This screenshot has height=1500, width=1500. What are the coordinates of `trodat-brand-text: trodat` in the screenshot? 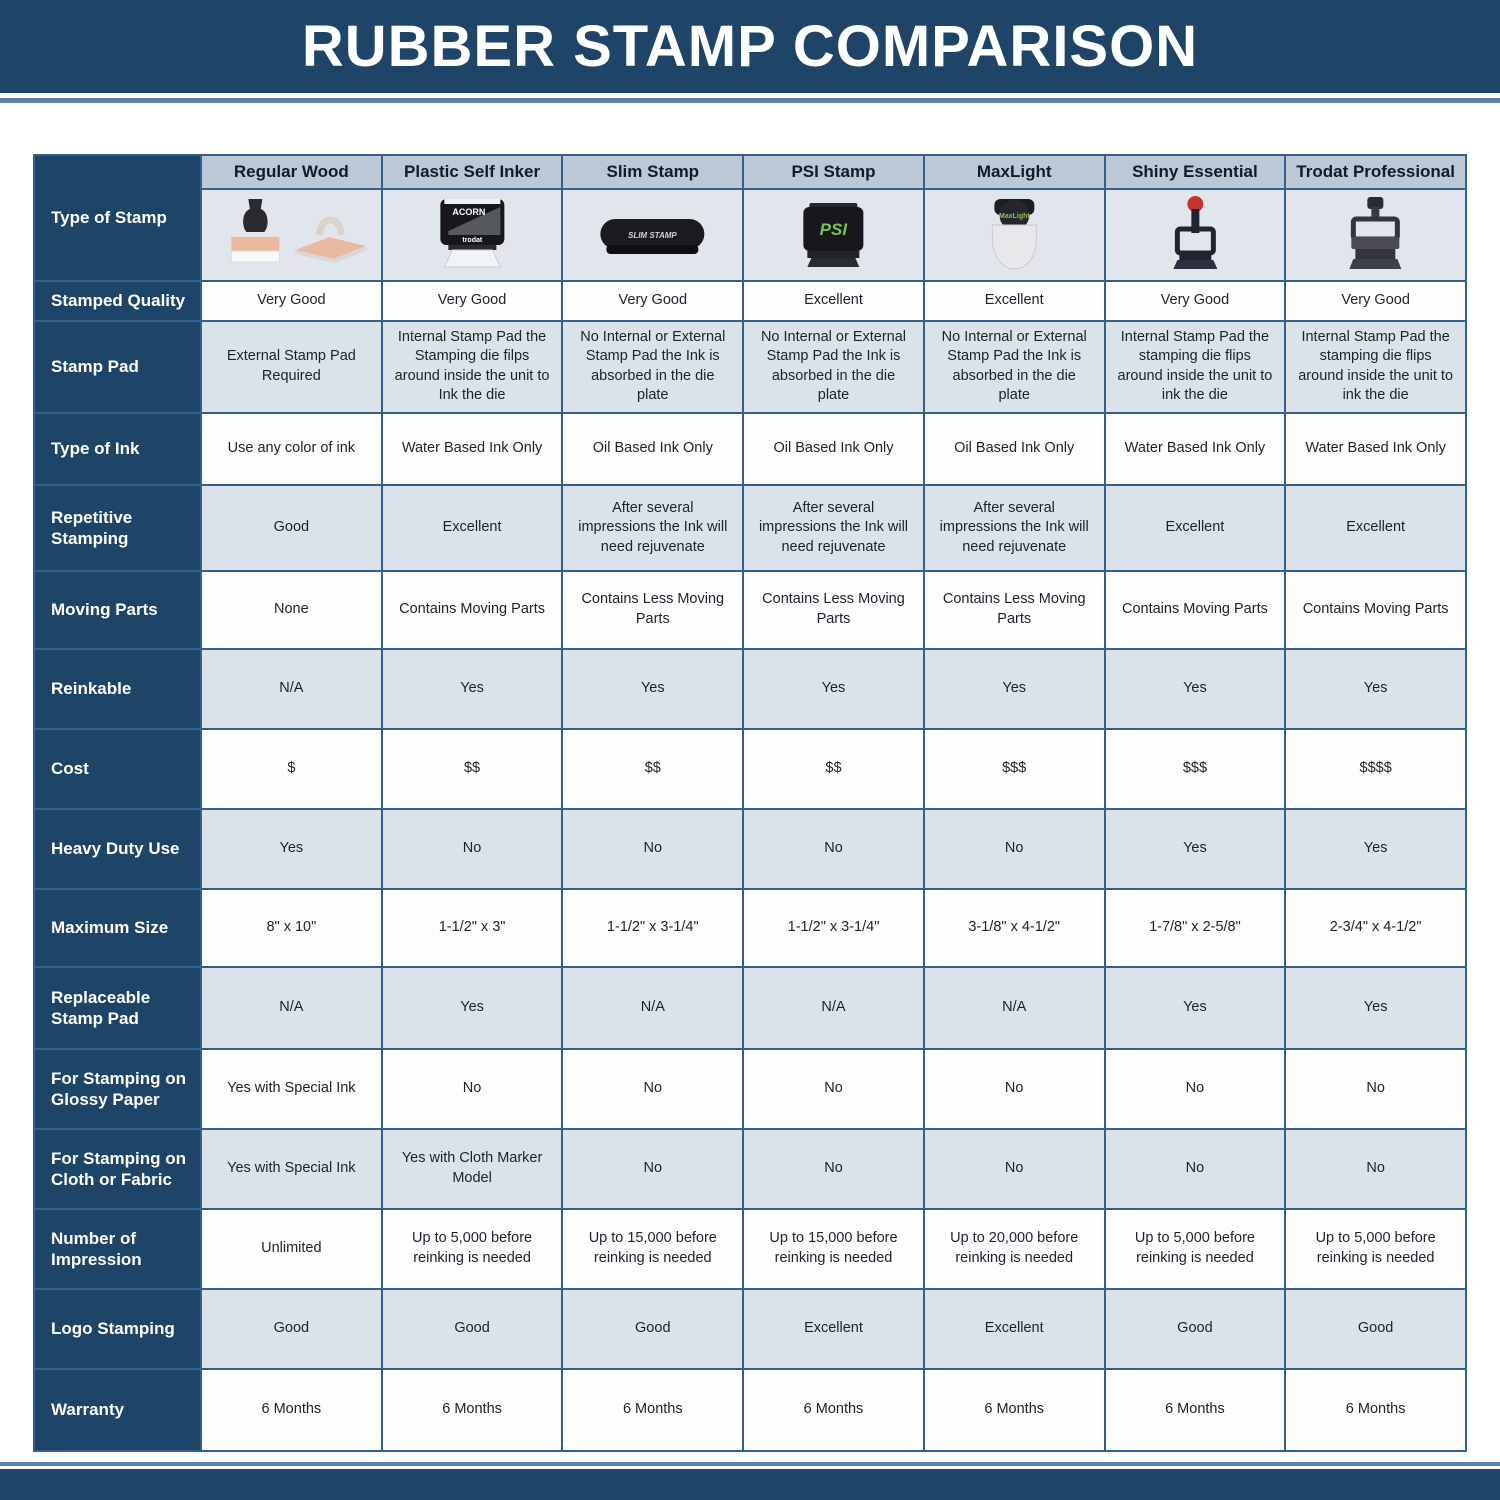 It's located at (472, 240).